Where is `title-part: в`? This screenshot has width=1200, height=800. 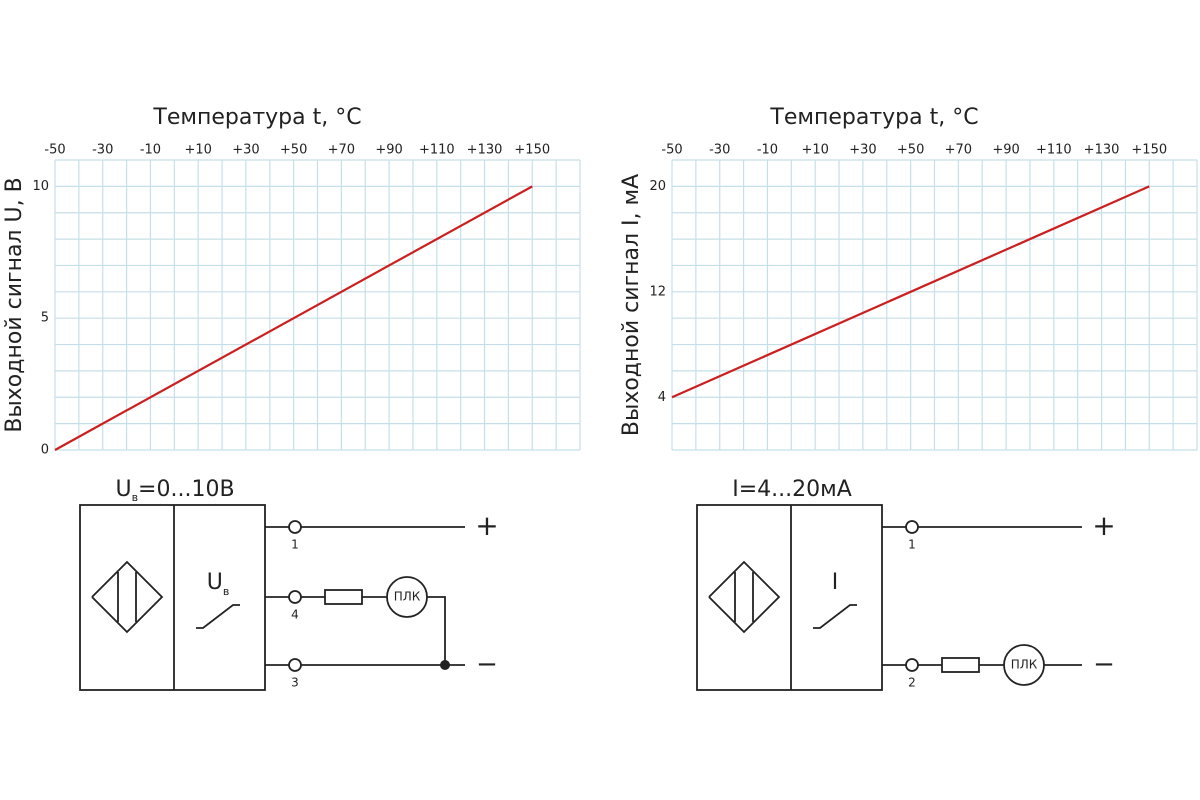
title-part: в is located at coordinates (135, 497).